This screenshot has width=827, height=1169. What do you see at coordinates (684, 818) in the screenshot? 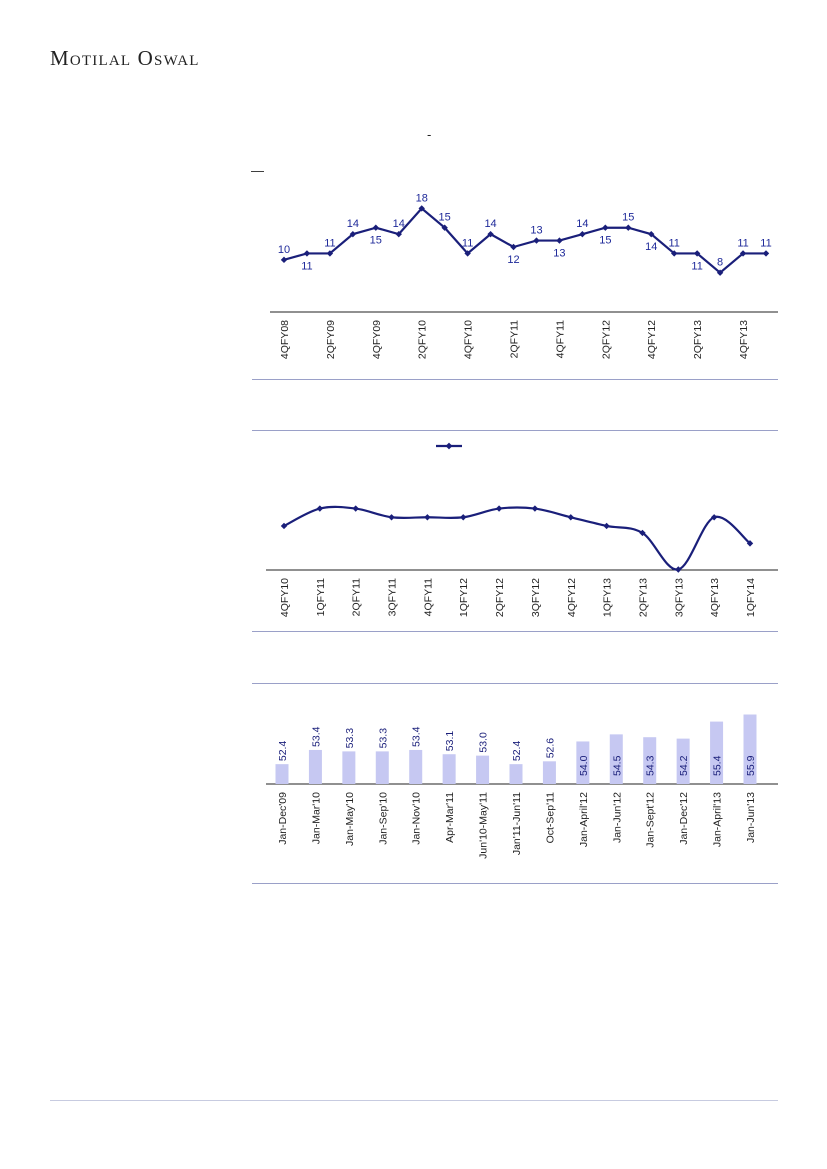
I see `x-tick-label: Jan-Dec'12` at bounding box center [684, 818].